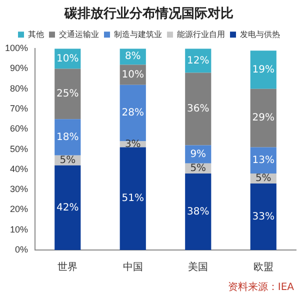 This screenshot has width=300, height=300. I want to click on y-tick-label: 90%, so click(19, 68).